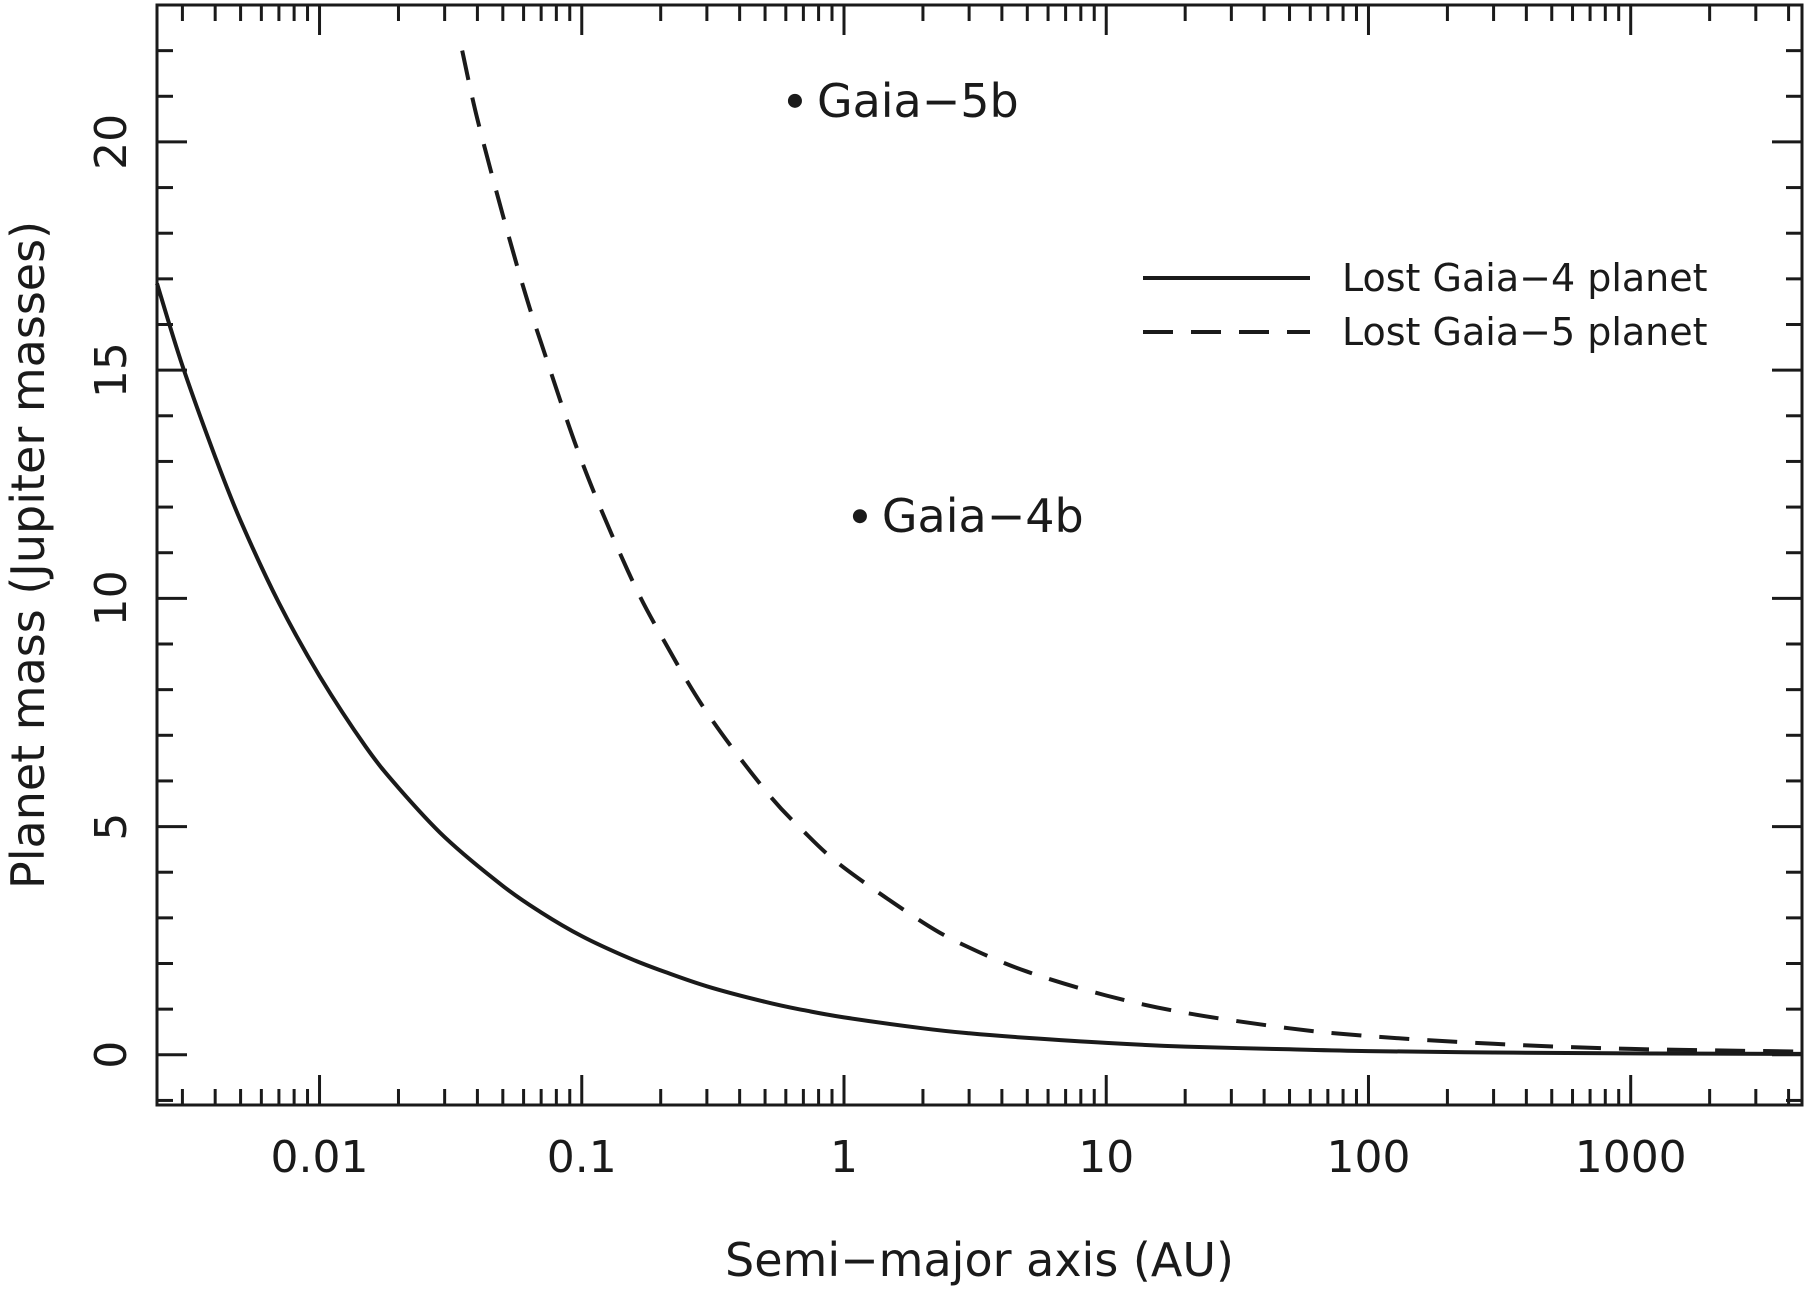 This screenshot has height=1296, width=1805. What do you see at coordinates (111, 142) in the screenshot?
I see `y-tick-label: 20` at bounding box center [111, 142].